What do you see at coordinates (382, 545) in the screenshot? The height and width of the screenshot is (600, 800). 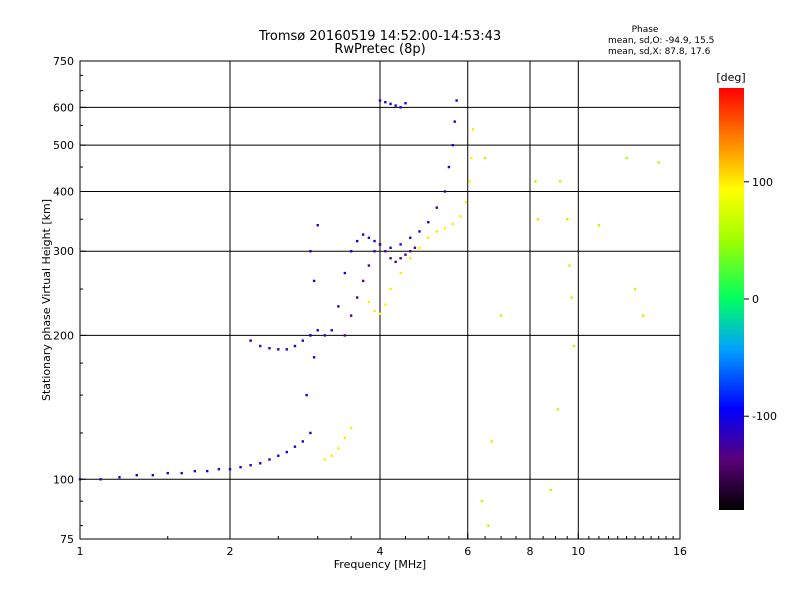 I see `x-axis-ticks: 1 2 4 6 8 10 16` at bounding box center [382, 545].